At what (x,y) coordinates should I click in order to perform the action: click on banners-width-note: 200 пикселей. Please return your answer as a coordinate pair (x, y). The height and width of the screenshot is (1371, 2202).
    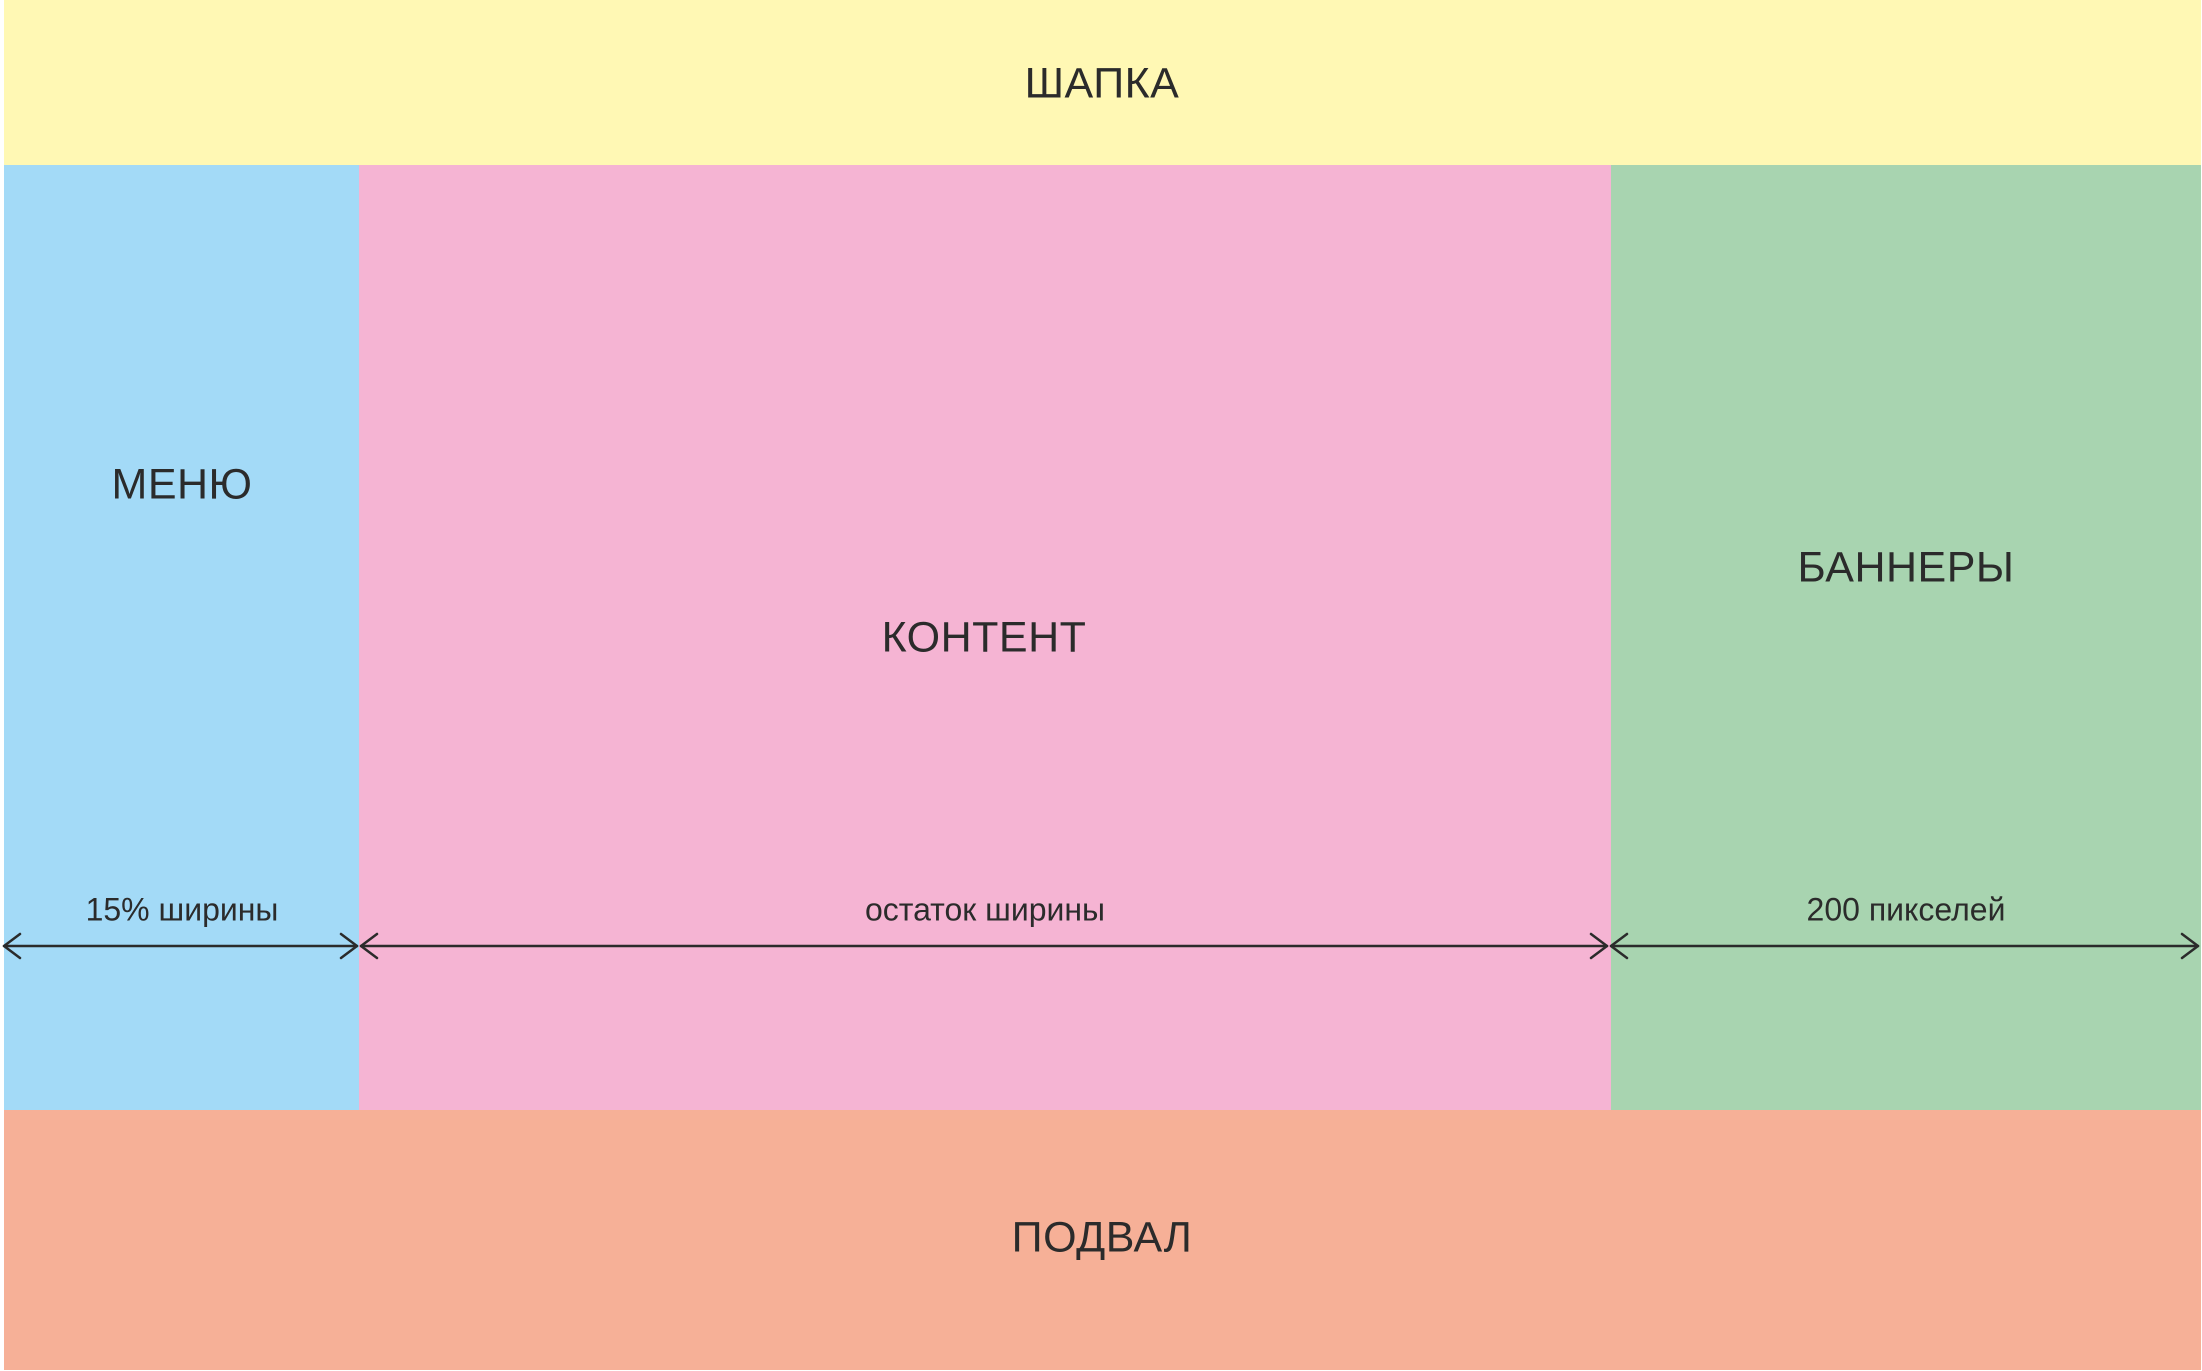
    Looking at the image, I should click on (1906, 909).